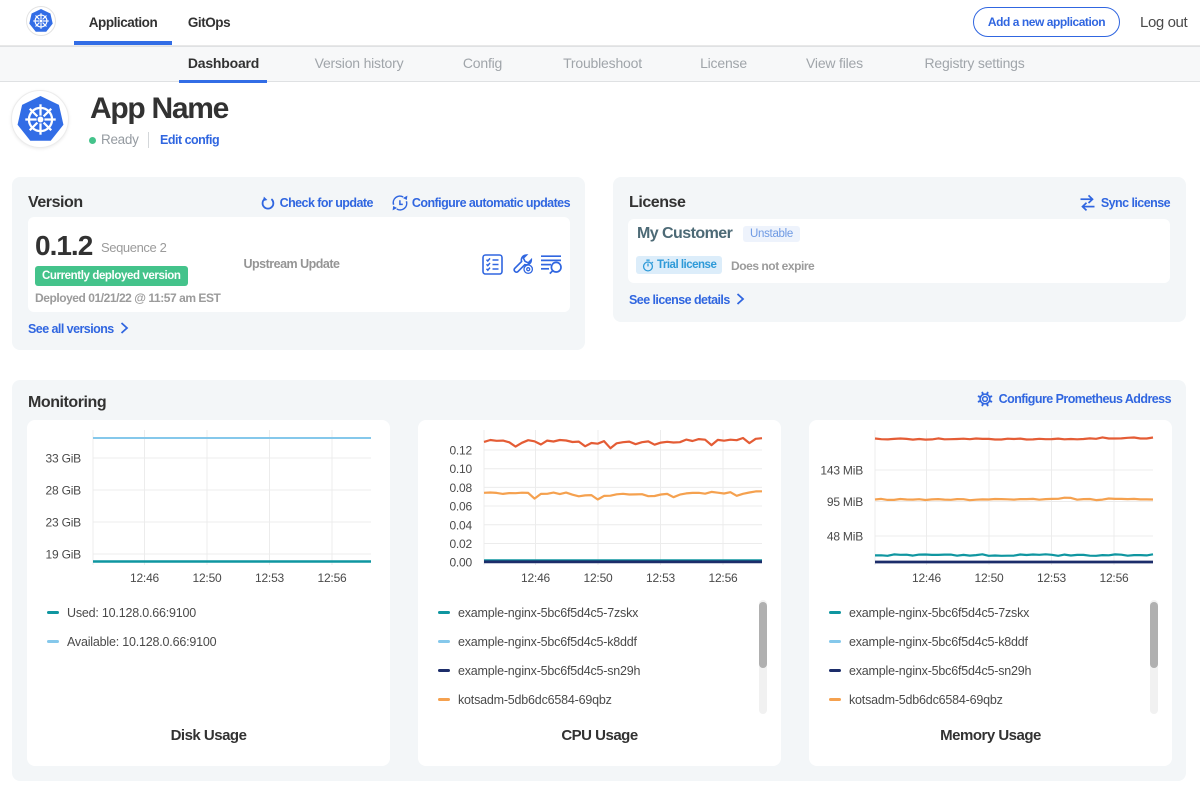  What do you see at coordinates (460, 507) in the screenshot?
I see `svg-text: 0.06` at bounding box center [460, 507].